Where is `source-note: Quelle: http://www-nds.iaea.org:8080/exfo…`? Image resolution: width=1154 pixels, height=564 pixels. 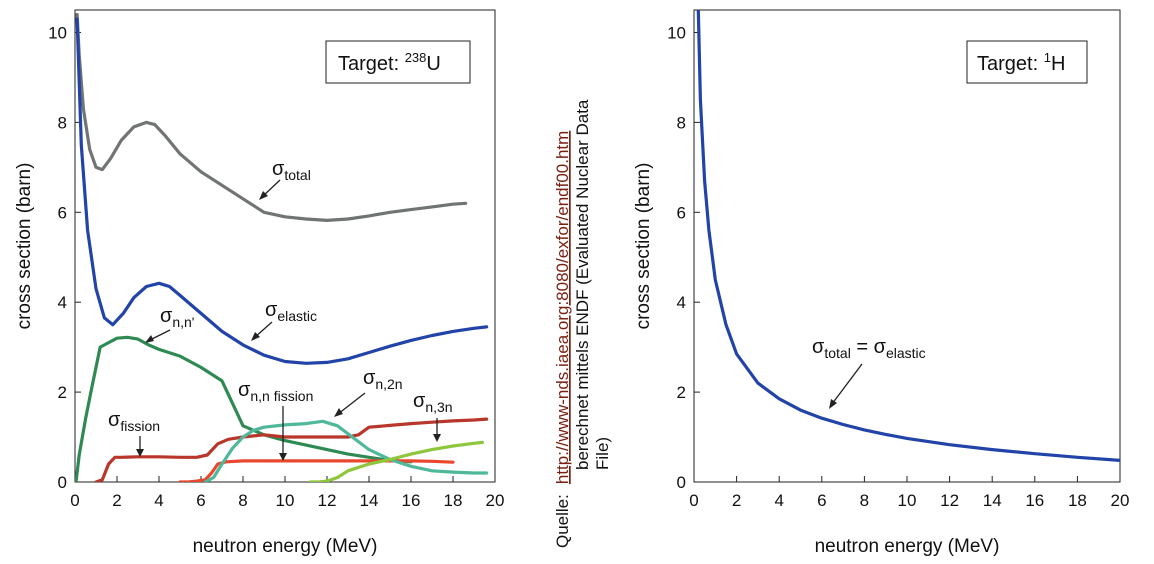 source-note: Quelle: http://www-nds.iaea.org:8080/exfo… is located at coordinates (582, 323).